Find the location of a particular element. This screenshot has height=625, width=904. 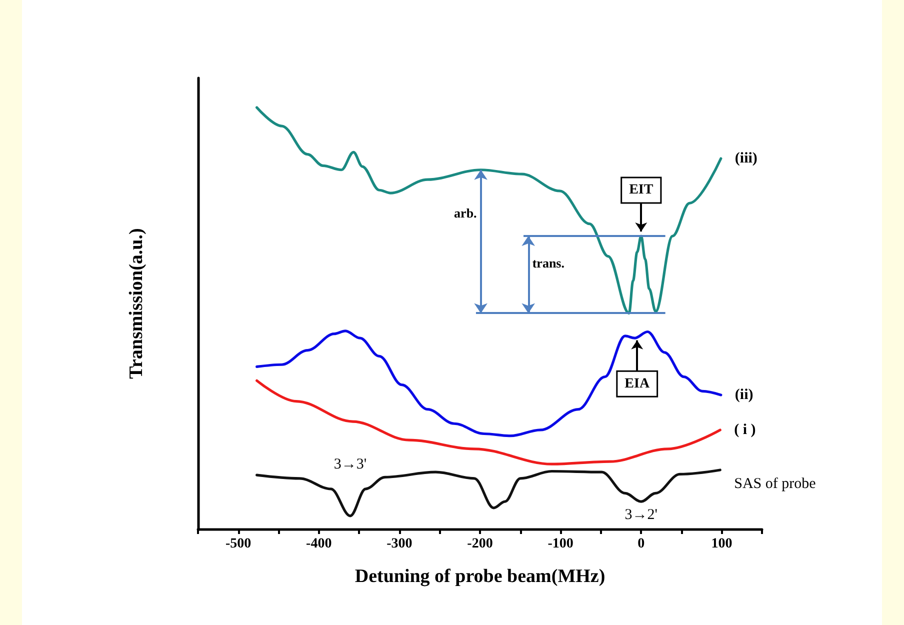

annotation: arb. is located at coordinates (465, 212).